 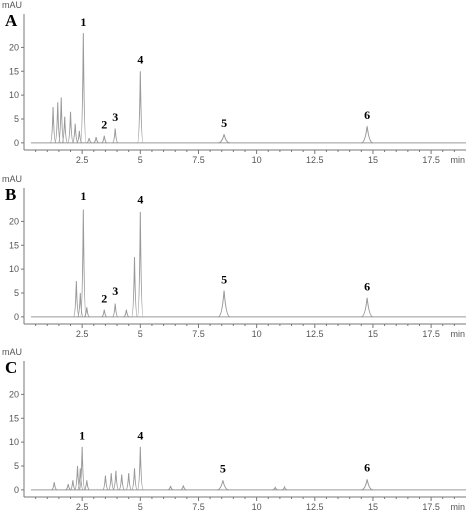 What do you see at coordinates (11, 367) in the screenshot?
I see `panel-letter: C` at bounding box center [11, 367].